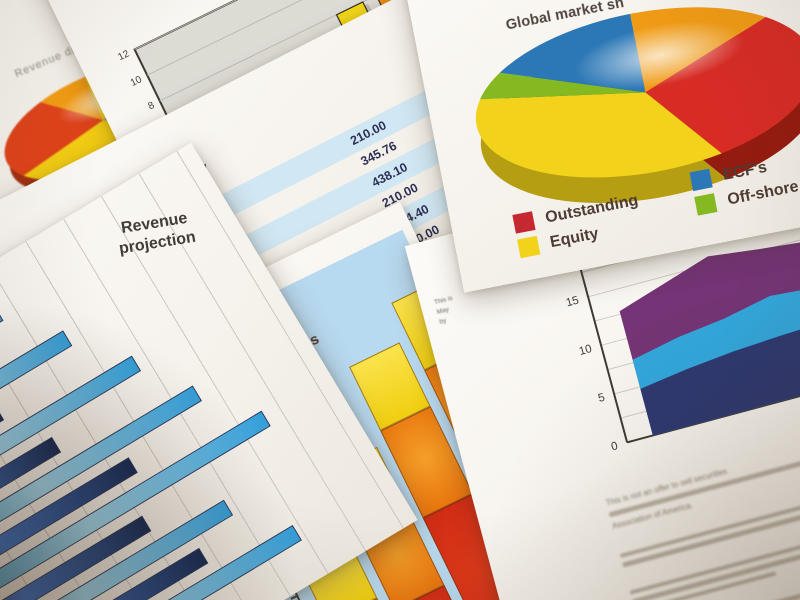  I want to click on note-line: May, so click(443, 310).